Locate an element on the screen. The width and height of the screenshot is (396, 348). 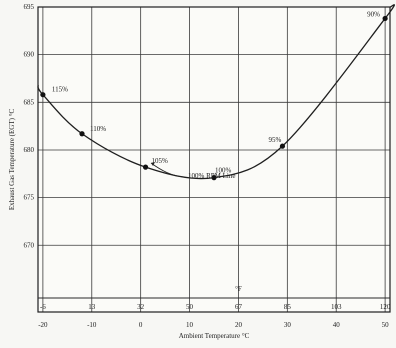
point-label: 90% is located at coordinates (373, 14).